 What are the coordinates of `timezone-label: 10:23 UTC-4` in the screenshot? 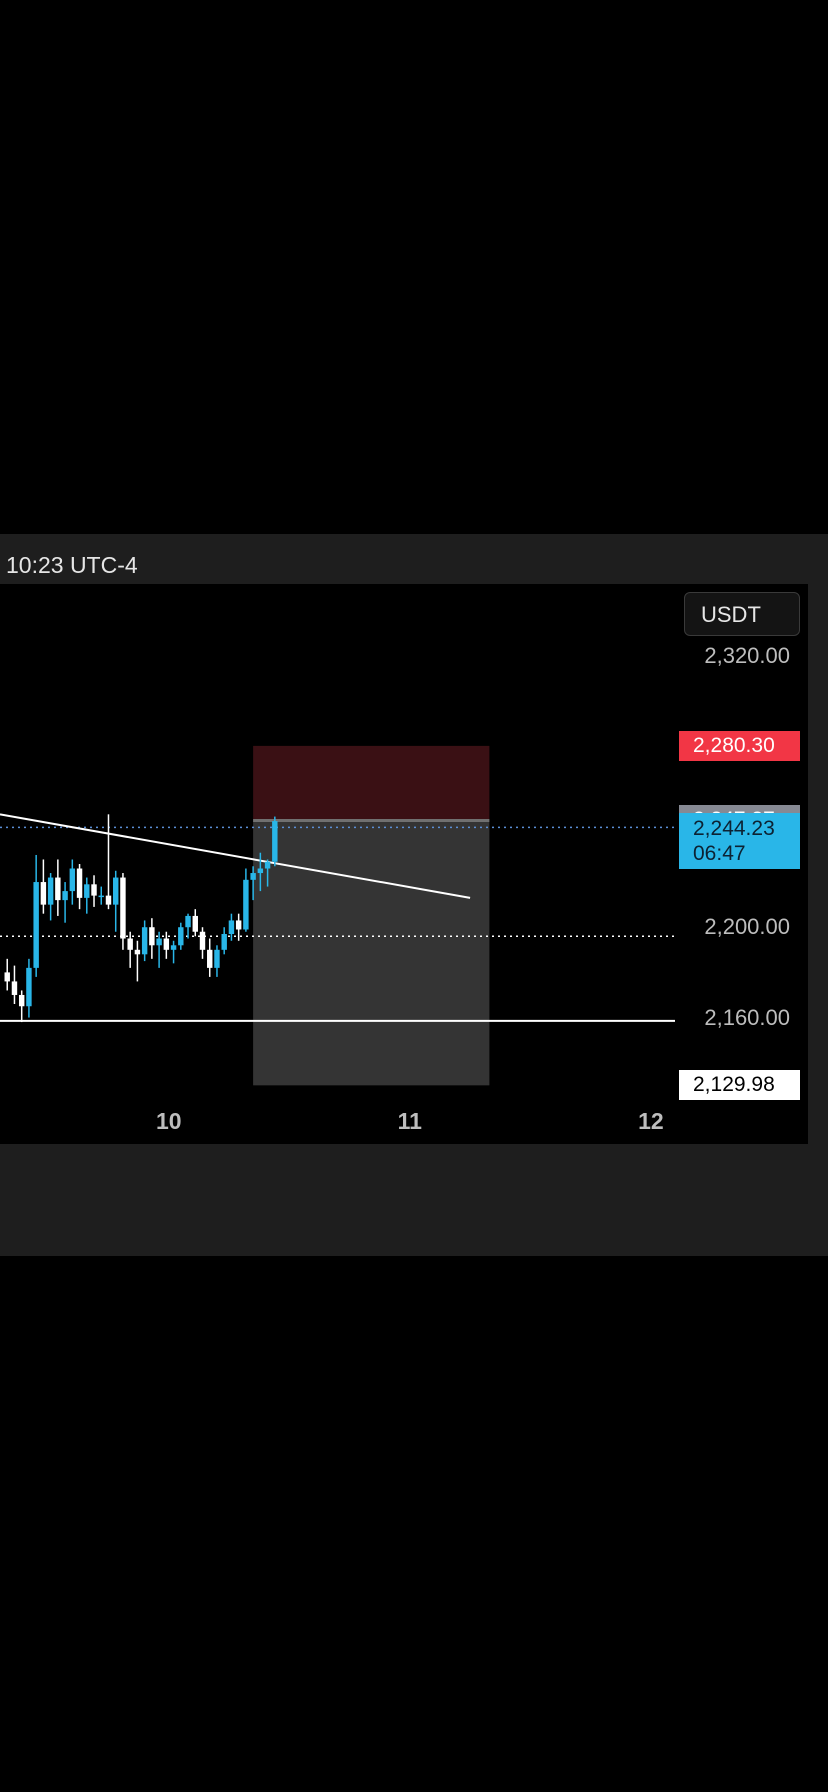 It's located at (72, 565).